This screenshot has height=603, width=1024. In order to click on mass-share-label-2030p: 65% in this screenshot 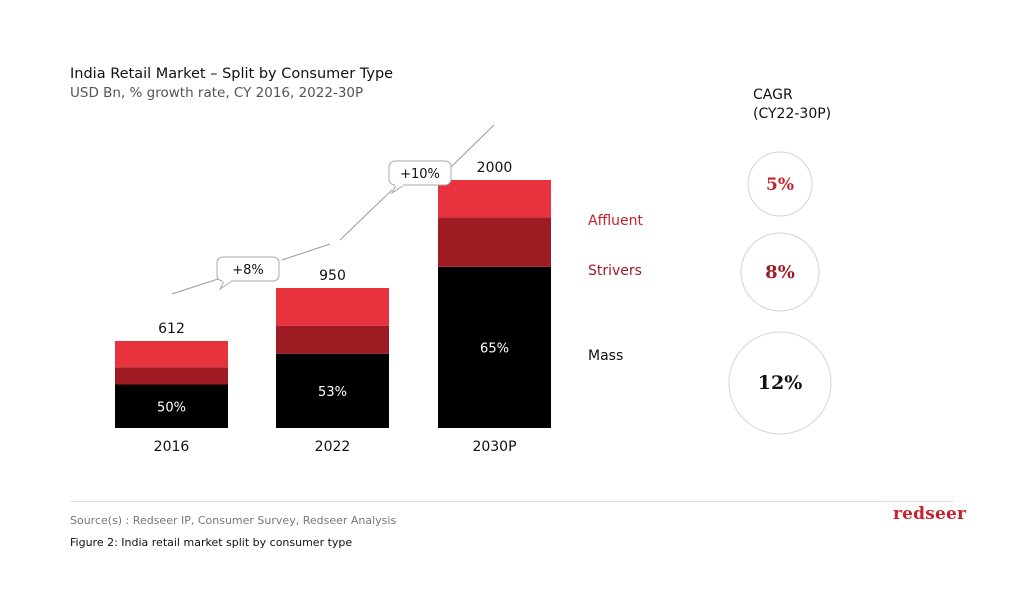, I will do `click(494, 348)`.